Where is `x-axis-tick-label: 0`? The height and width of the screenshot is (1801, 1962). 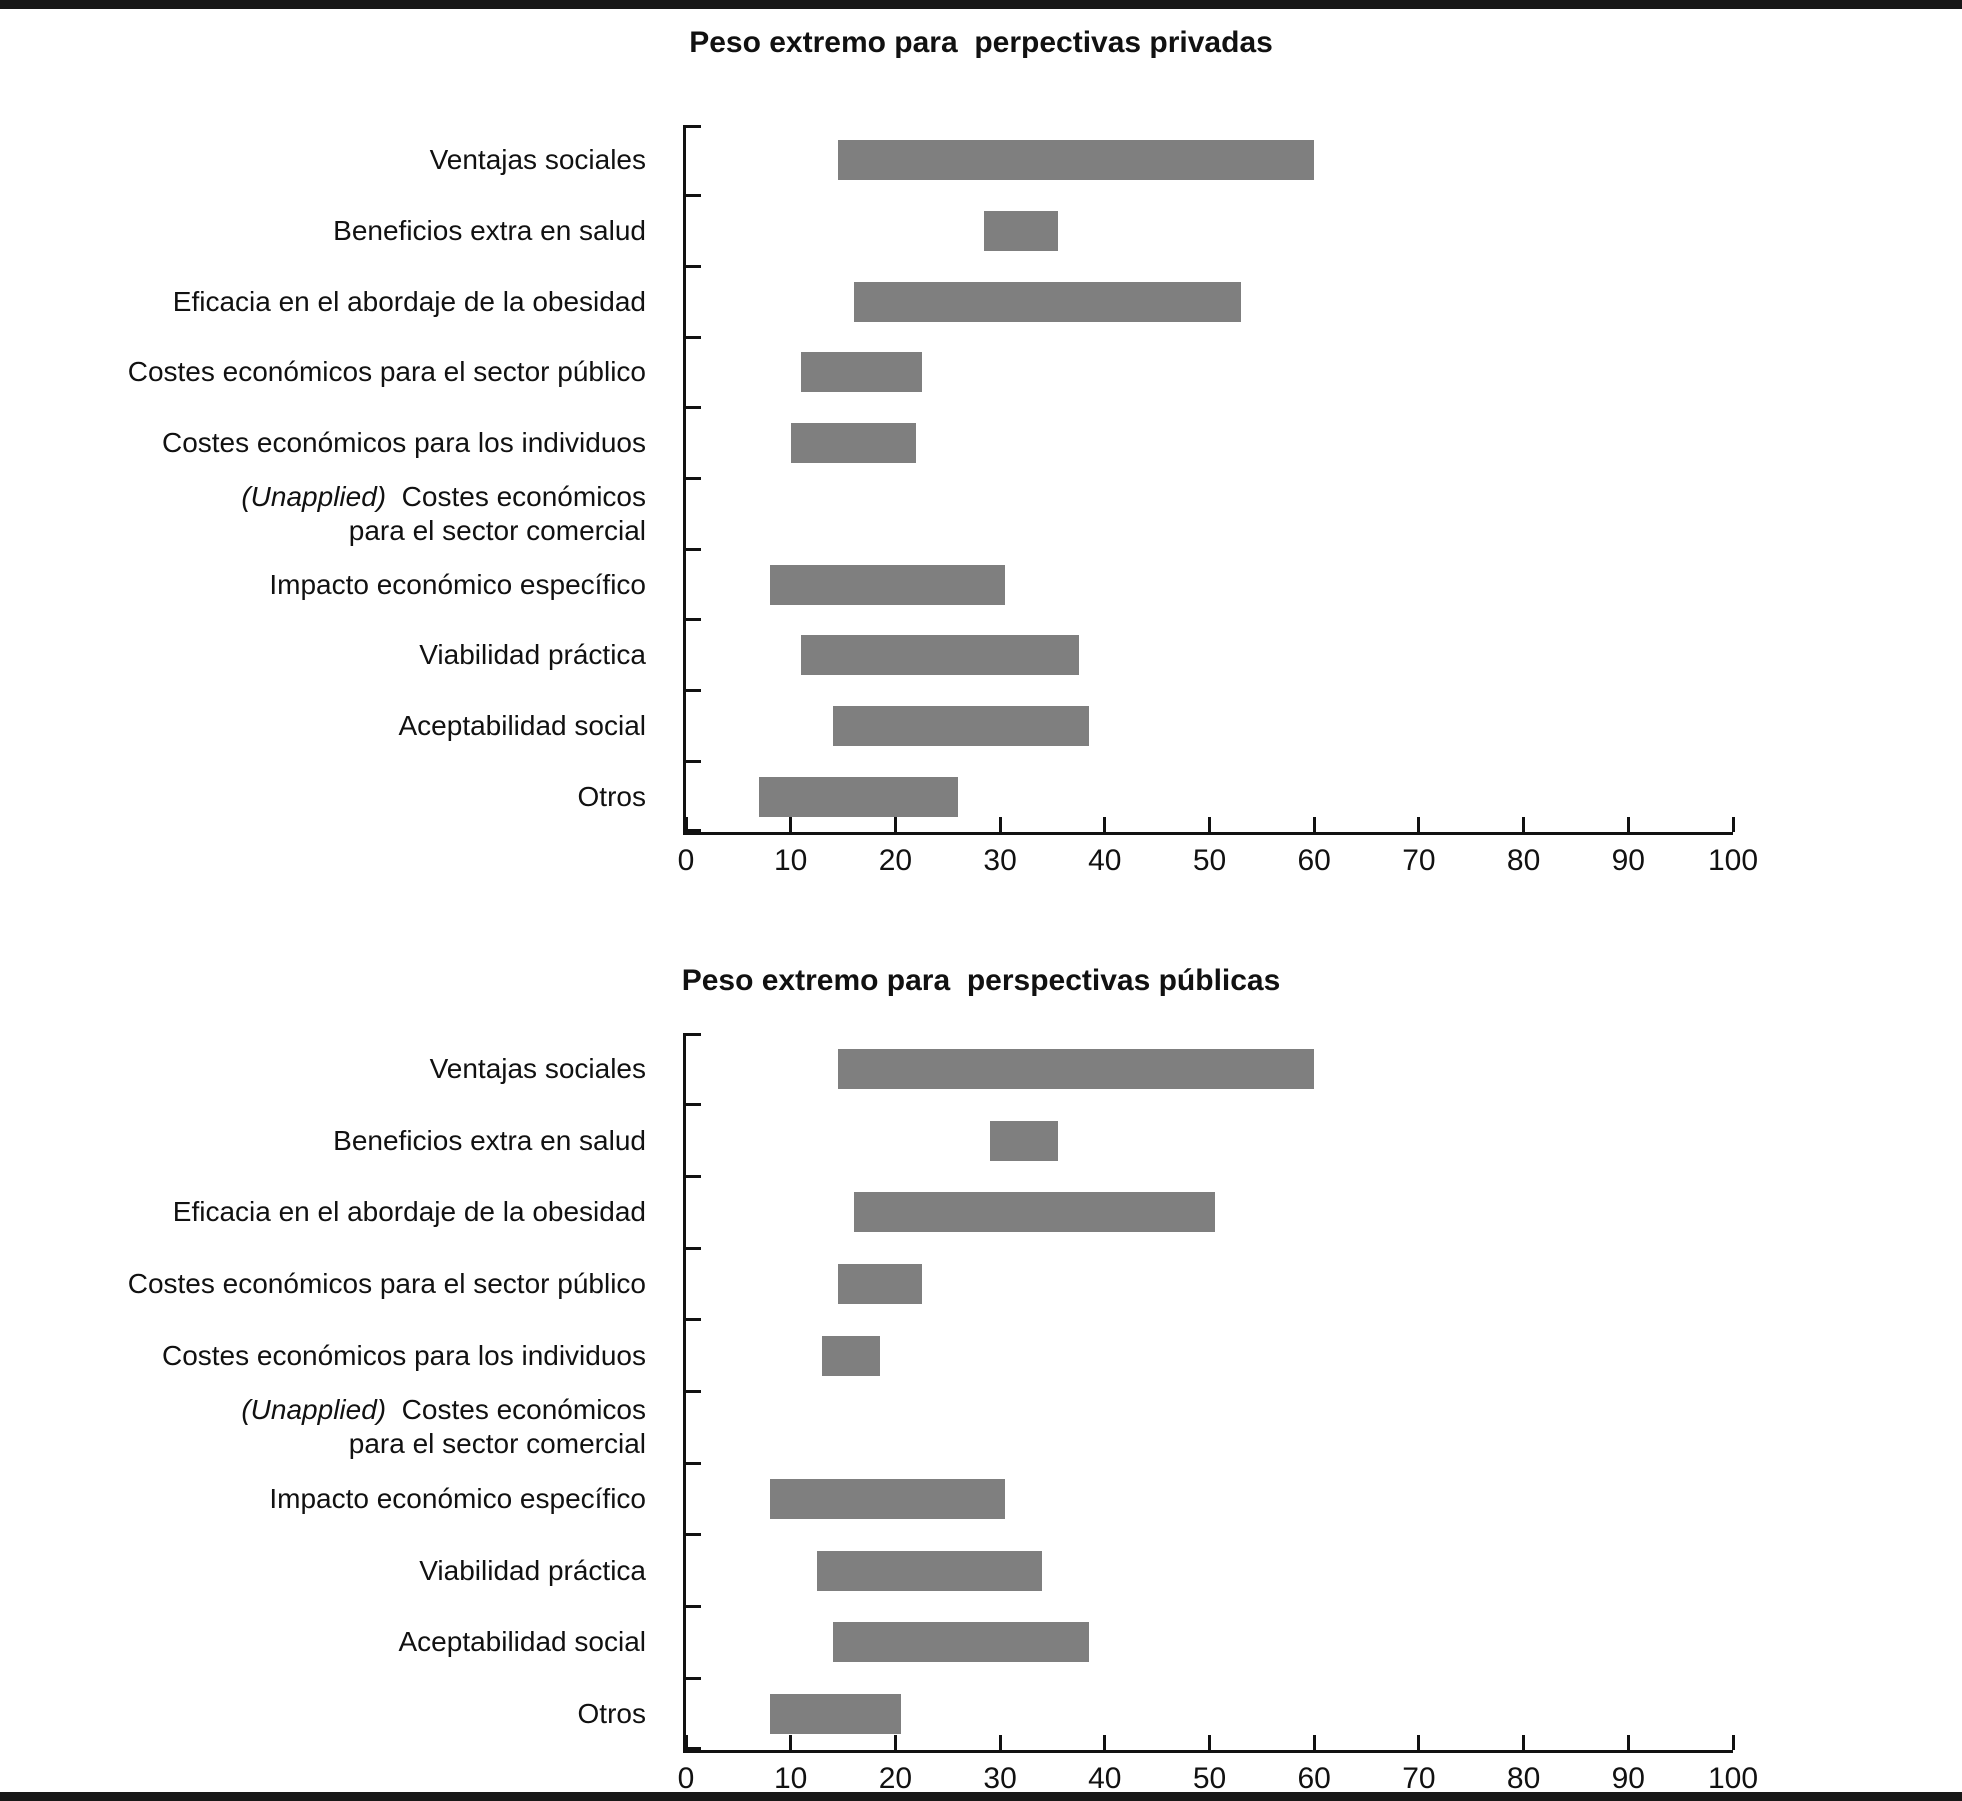
x-axis-tick-label: 0 is located at coordinates (686, 860).